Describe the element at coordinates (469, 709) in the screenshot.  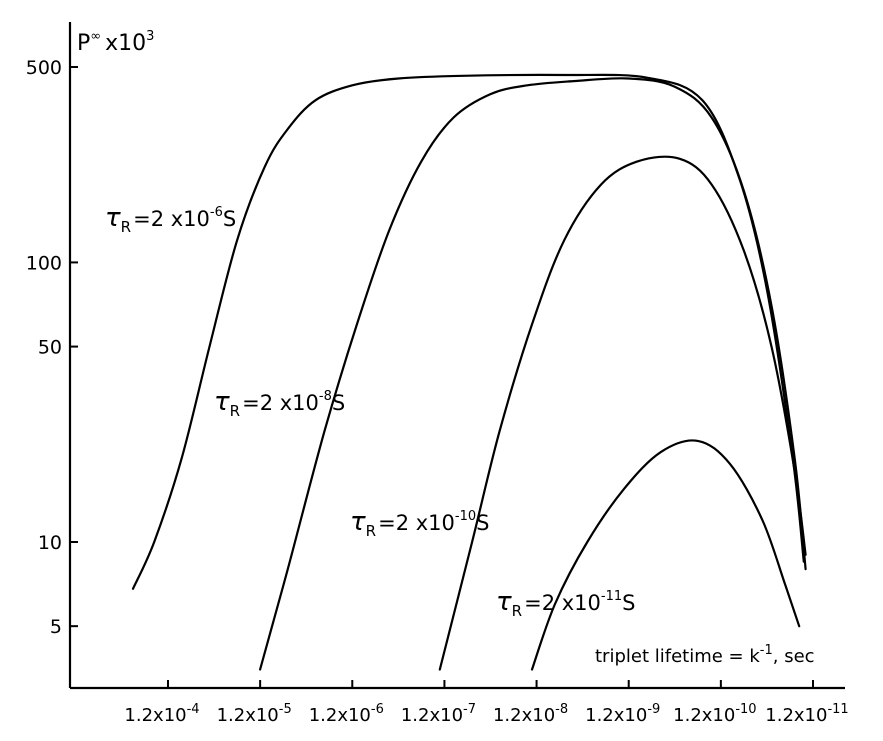
I see `x-tick-label-exponent: -7` at that location.